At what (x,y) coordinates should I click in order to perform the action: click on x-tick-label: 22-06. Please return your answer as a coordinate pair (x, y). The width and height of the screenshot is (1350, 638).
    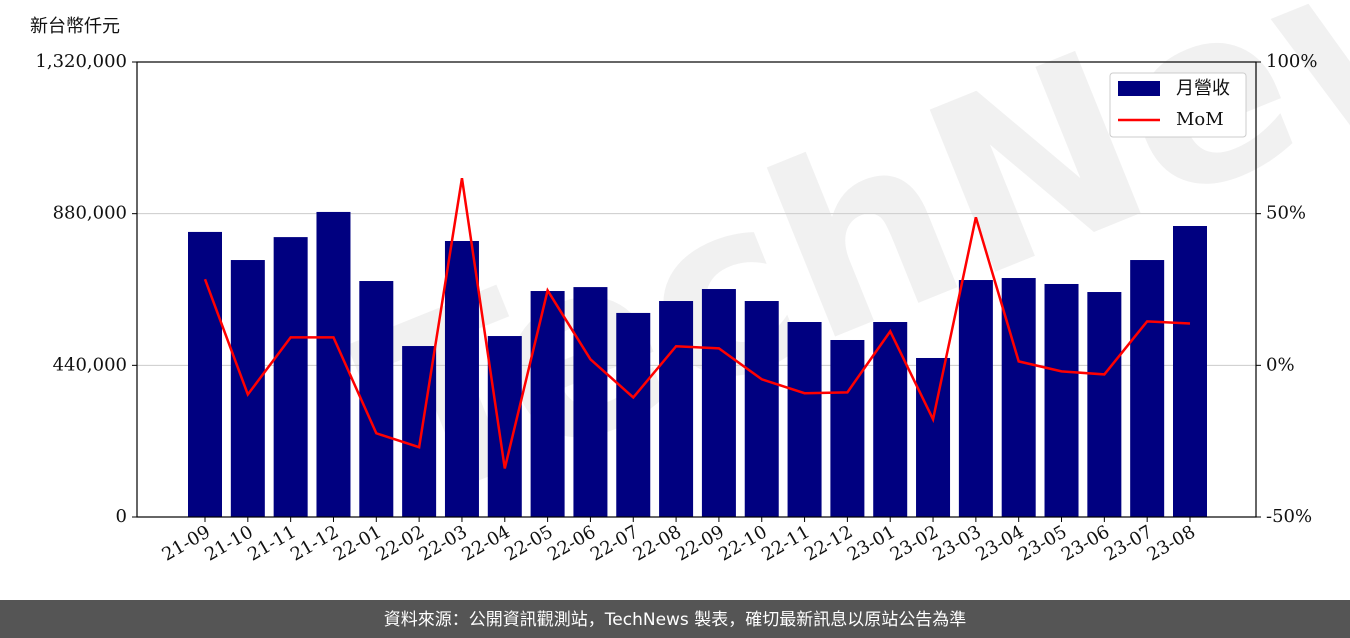
    Looking at the image, I should click on (571, 543).